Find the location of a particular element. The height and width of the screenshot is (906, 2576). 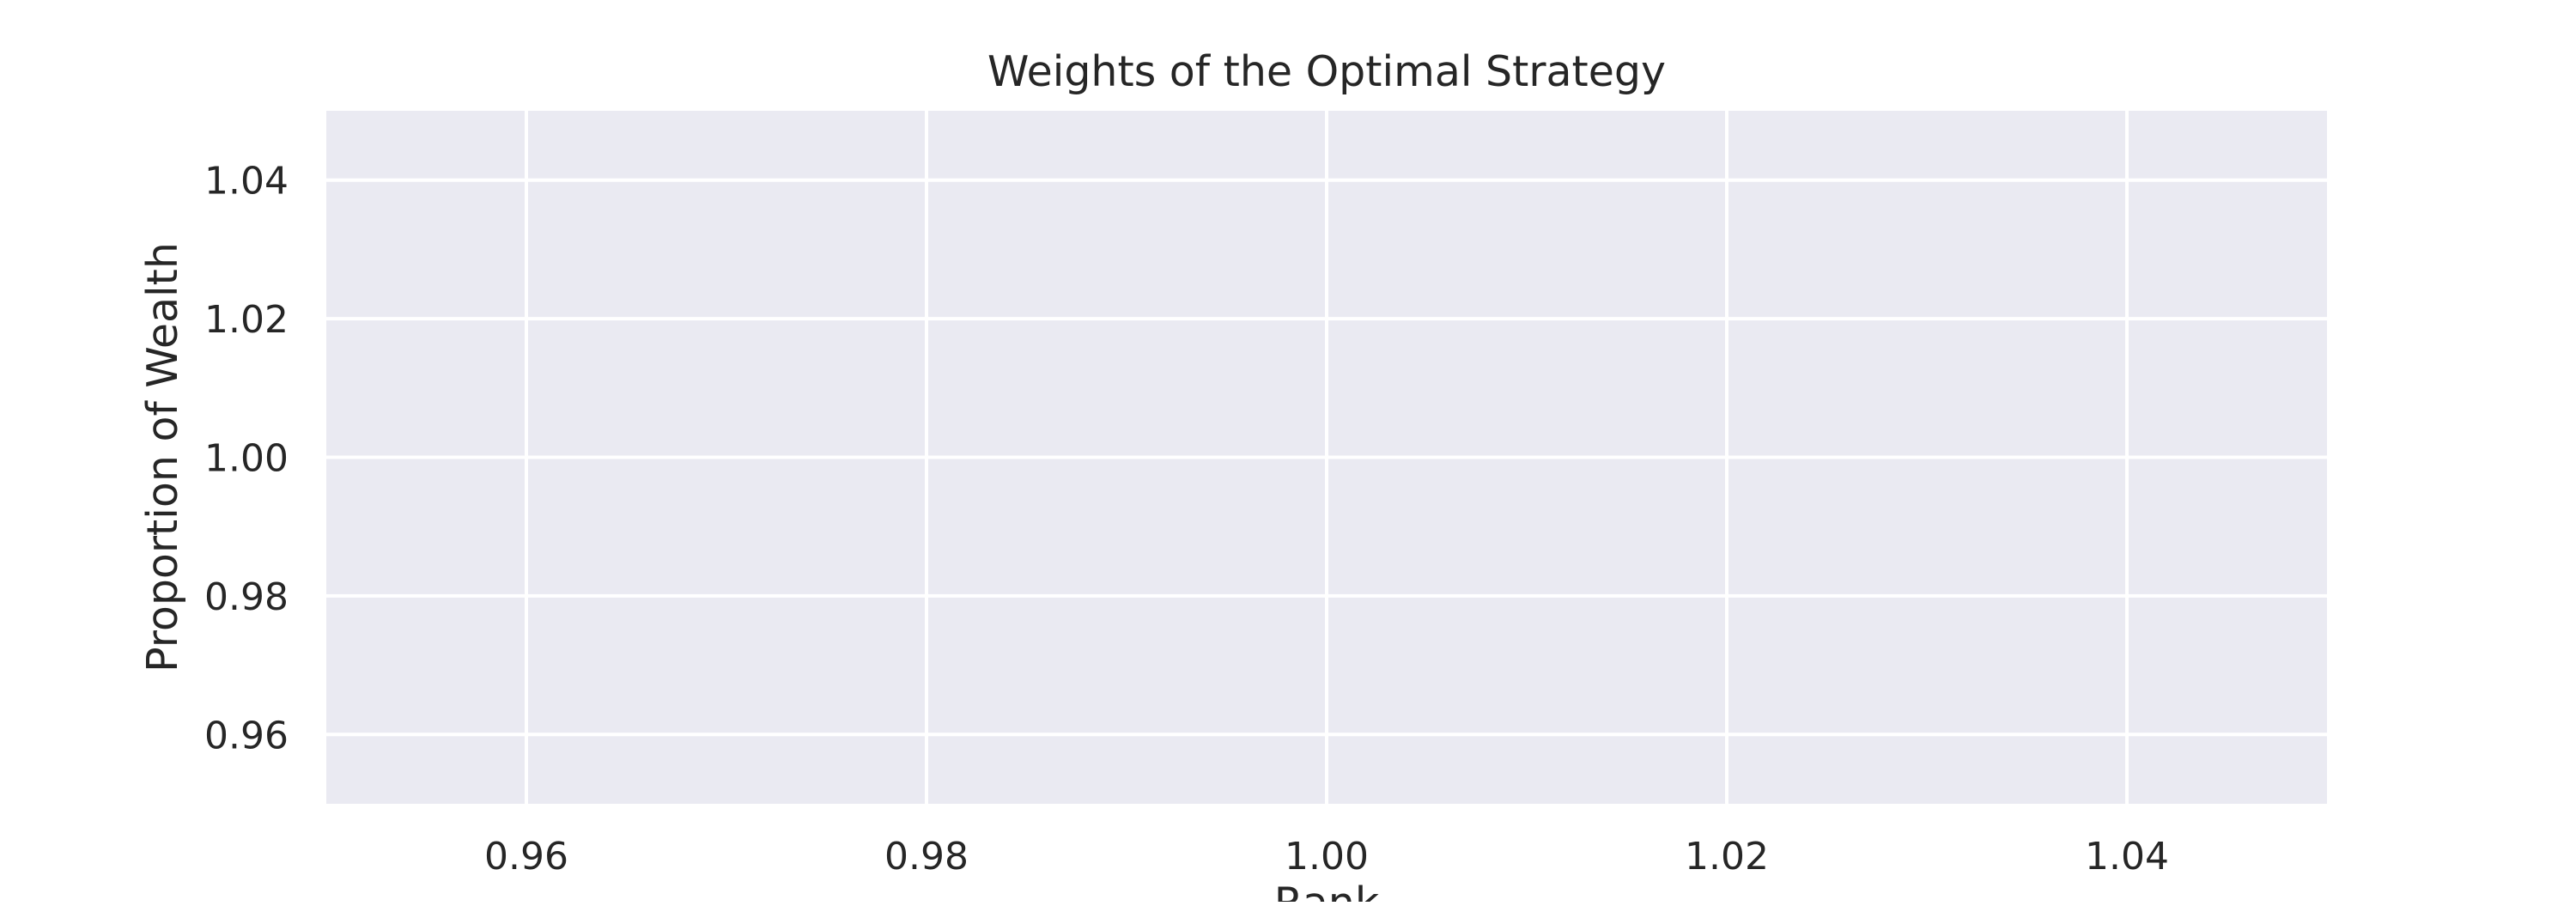

chart-title: Weights of the Optimal Strategy is located at coordinates (1327, 71).